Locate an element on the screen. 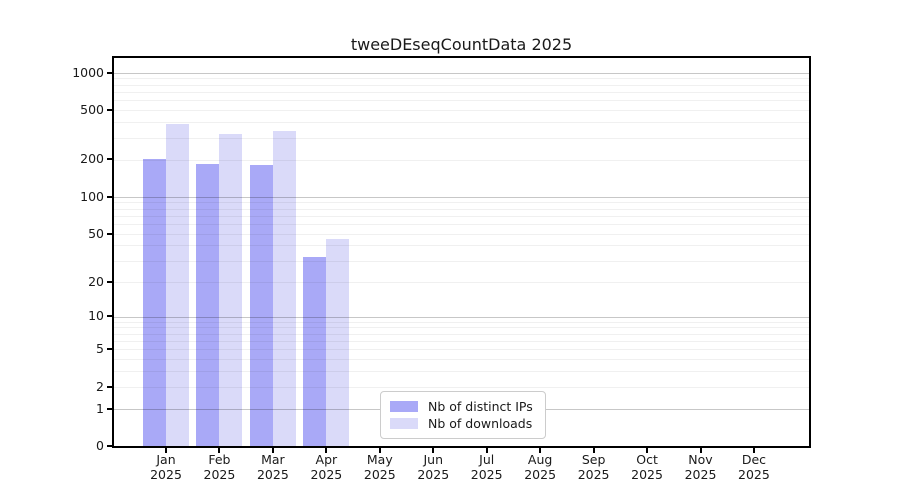 The width and height of the screenshot is (900, 500). legend-item-distinct-ips: Nb of distinct IPs is located at coordinates (463, 406).